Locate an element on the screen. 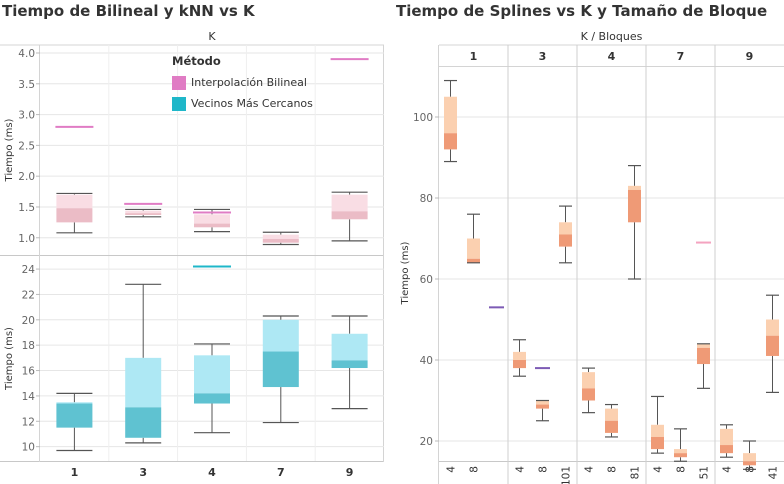  right-k9-b8-box-lower is located at coordinates (749, 463).